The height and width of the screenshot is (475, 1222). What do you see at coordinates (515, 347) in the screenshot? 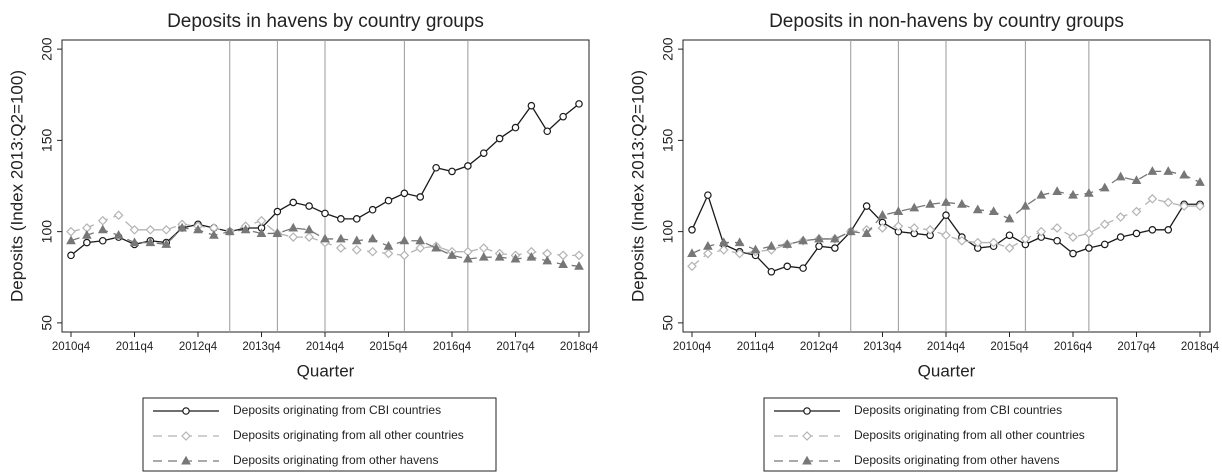
I see `x-tick-label: 2017q4` at bounding box center [515, 347].